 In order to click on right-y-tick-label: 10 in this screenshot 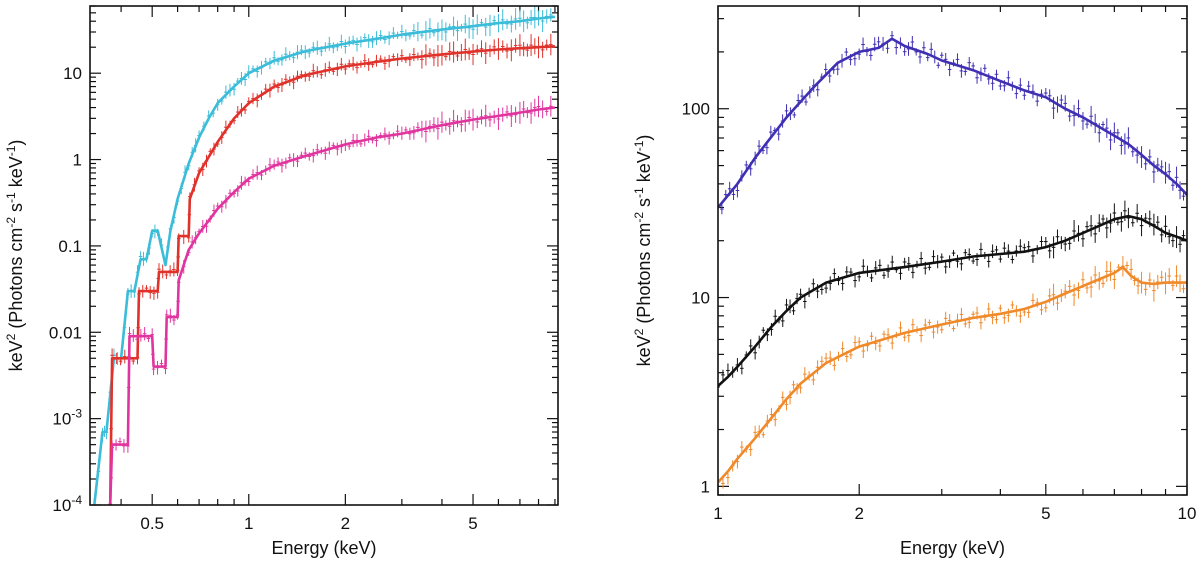, I will do `click(700, 298)`.